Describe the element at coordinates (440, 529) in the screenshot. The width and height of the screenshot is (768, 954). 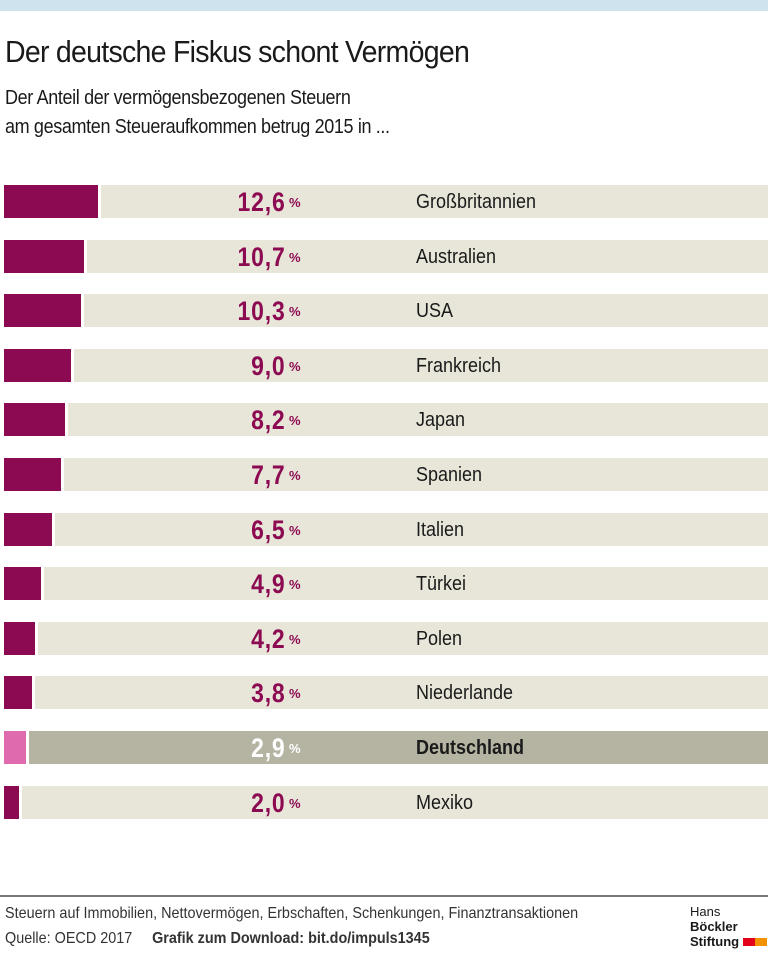
I see `category-label: Italien` at that location.